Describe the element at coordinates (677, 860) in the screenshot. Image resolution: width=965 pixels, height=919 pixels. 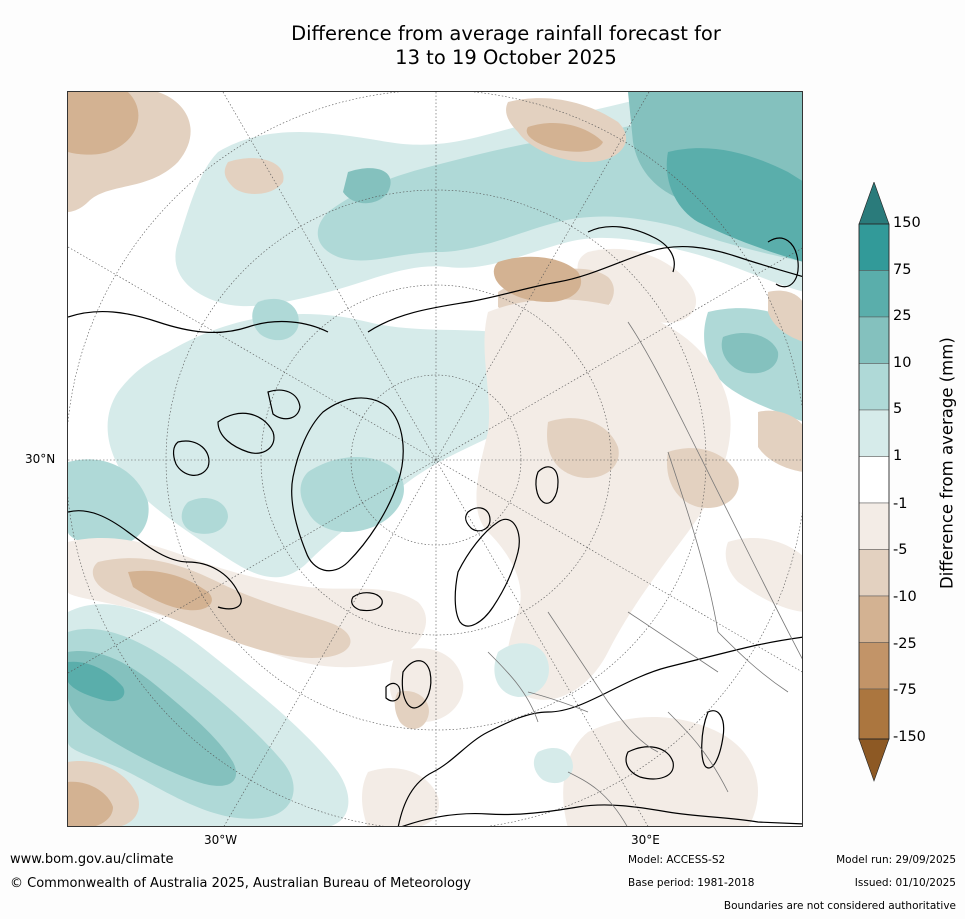
I see `model-name: Model: ACCESS-S2` at that location.